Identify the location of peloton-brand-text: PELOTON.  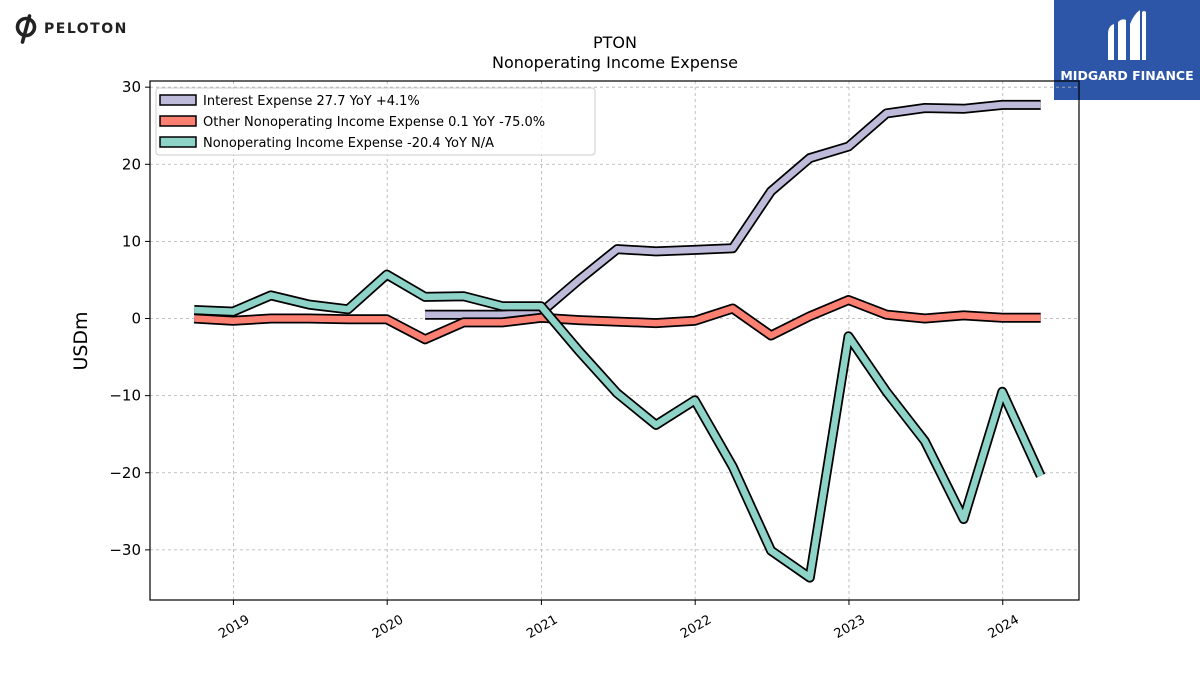
(86, 29).